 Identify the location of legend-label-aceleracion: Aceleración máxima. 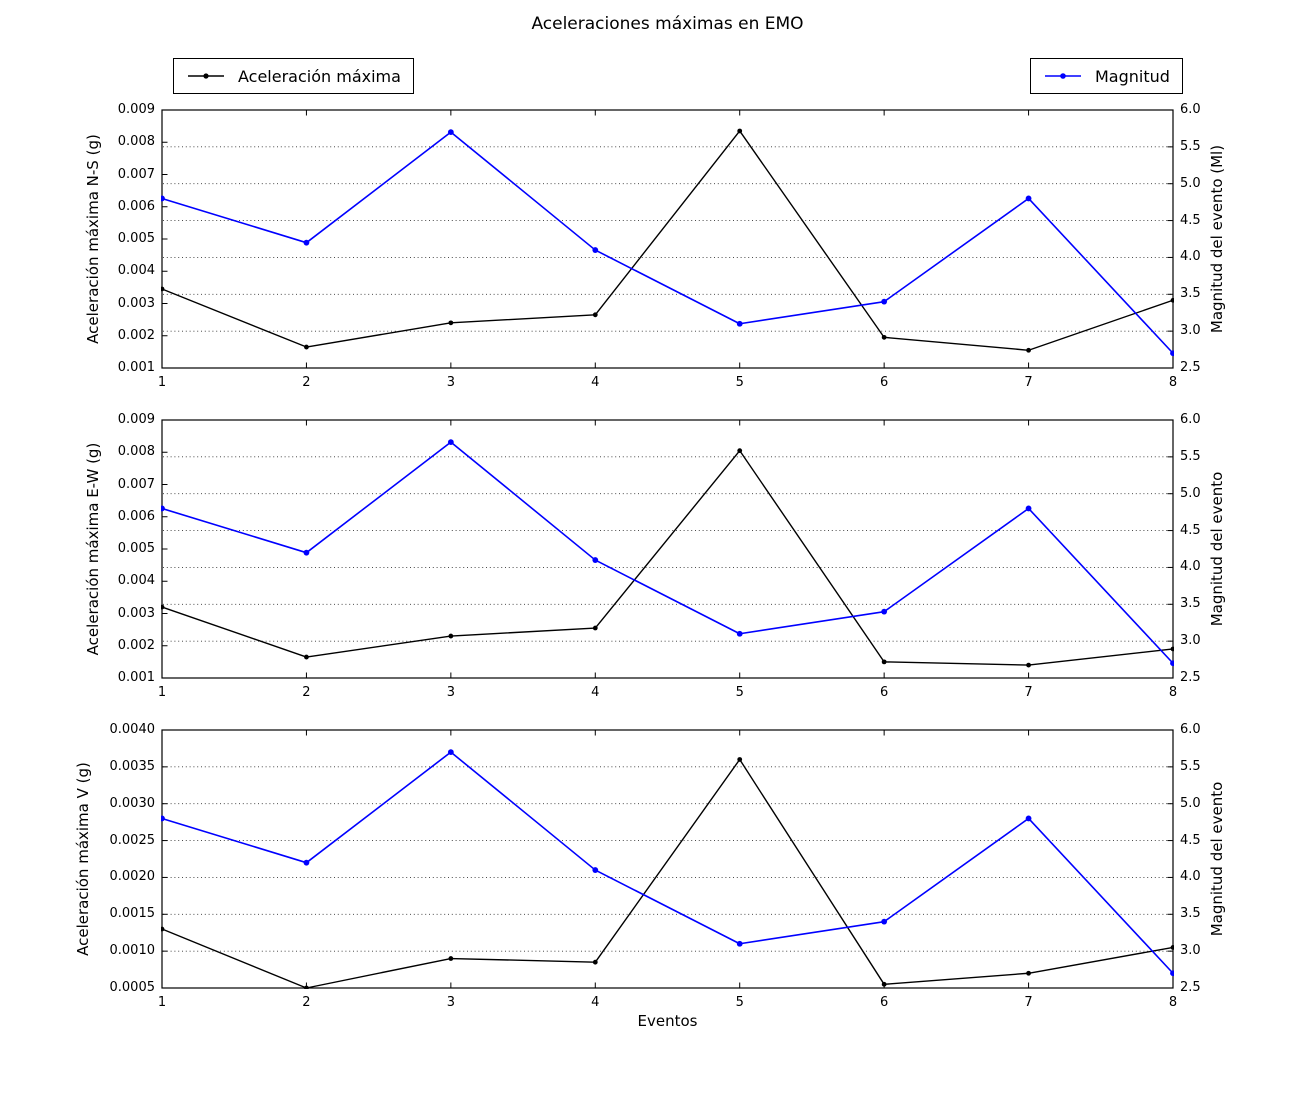
(319, 76).